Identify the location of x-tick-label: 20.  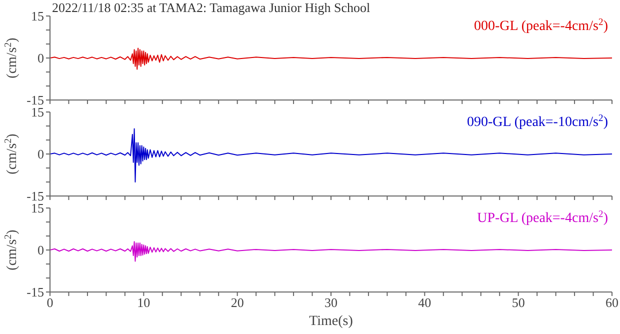
(237, 302).